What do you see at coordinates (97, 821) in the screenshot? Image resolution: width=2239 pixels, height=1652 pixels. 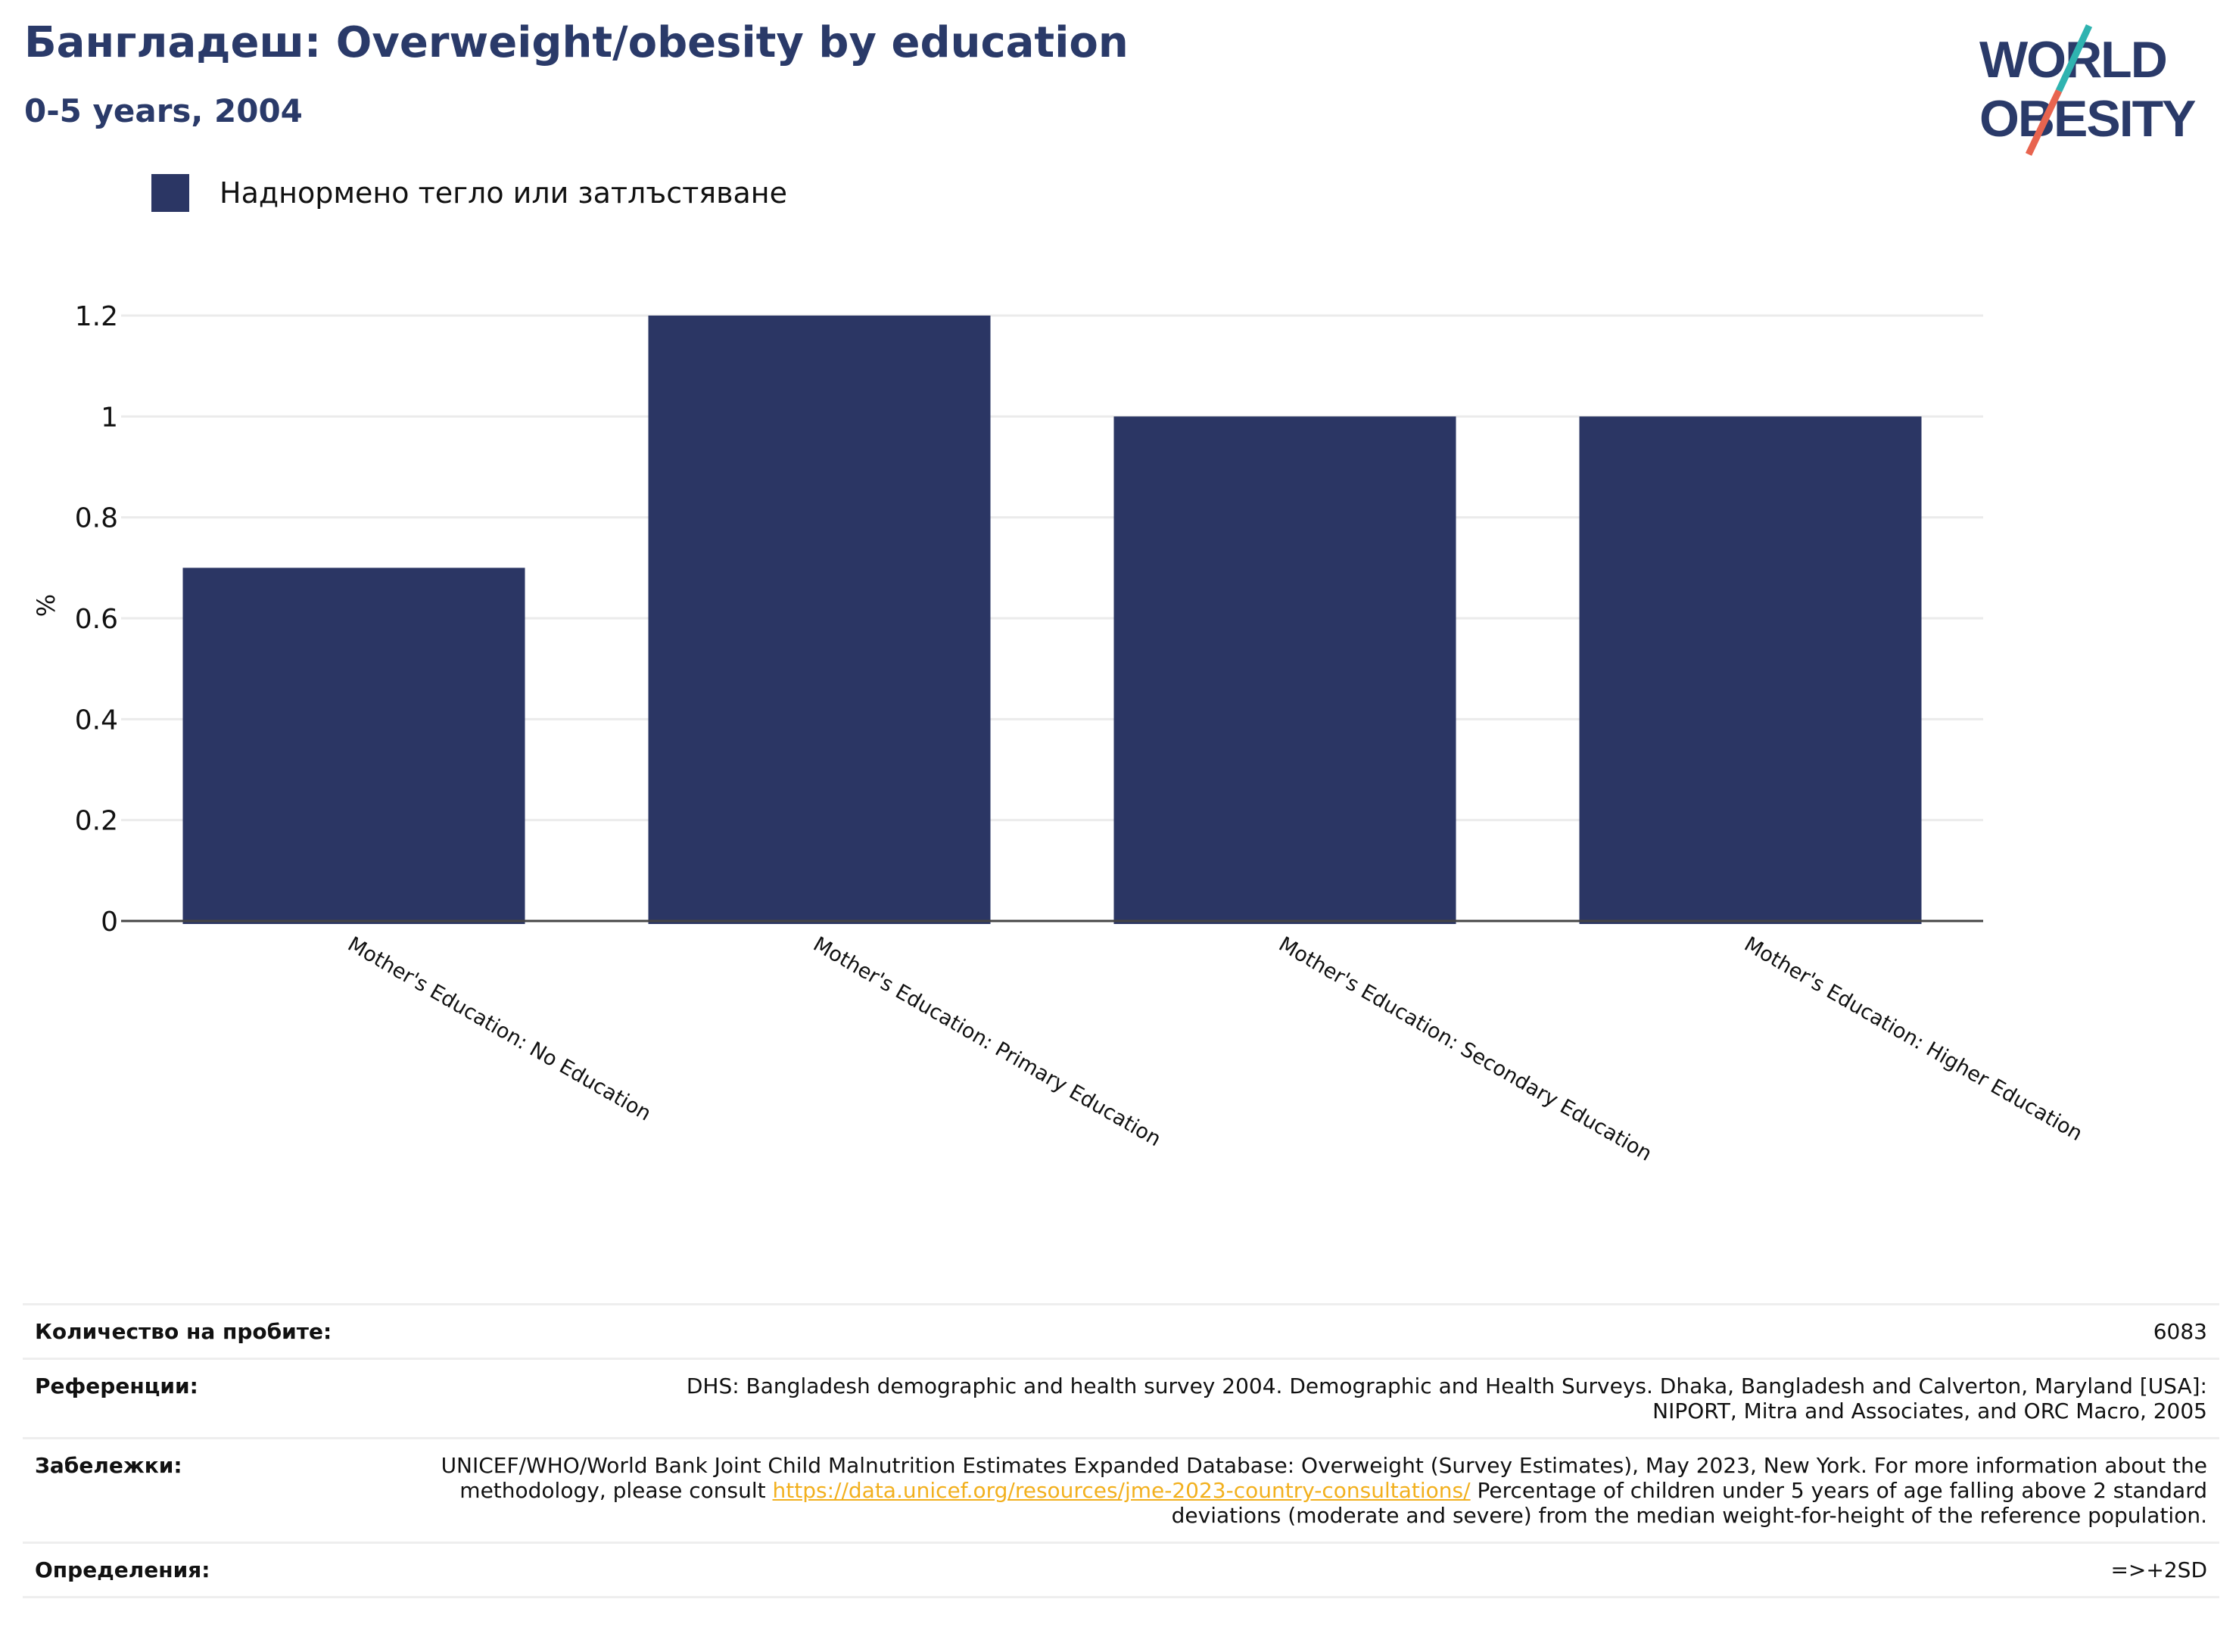 I see `y-tick-label: 0.2` at bounding box center [97, 821].